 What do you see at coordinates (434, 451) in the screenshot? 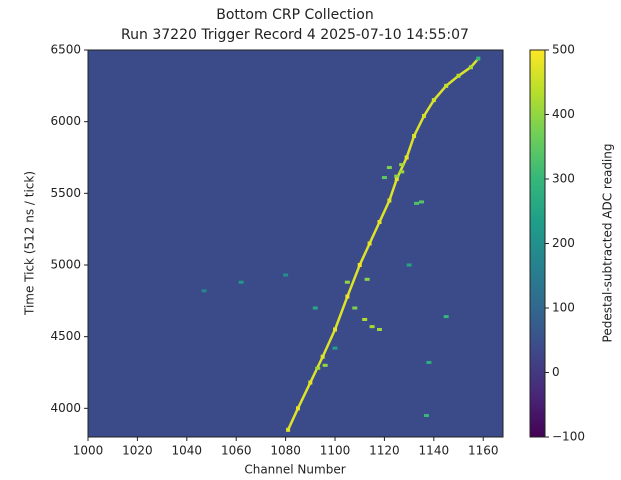
I see `x-tick-label: 1140` at bounding box center [434, 451].